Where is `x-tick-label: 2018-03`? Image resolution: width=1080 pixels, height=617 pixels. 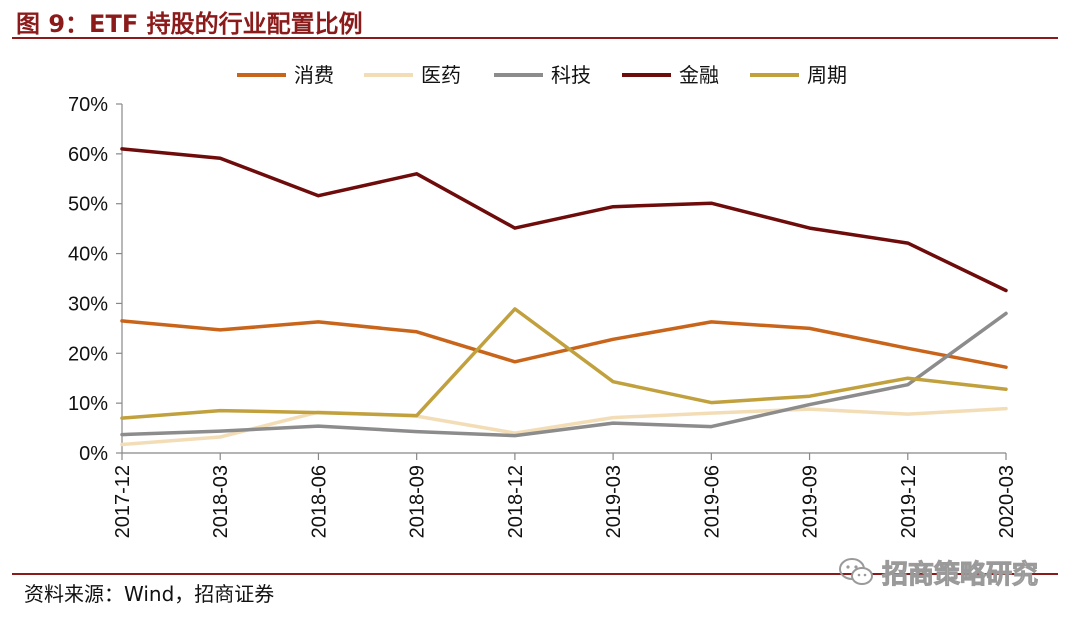 x-tick-label: 2018-03 is located at coordinates (221, 501).